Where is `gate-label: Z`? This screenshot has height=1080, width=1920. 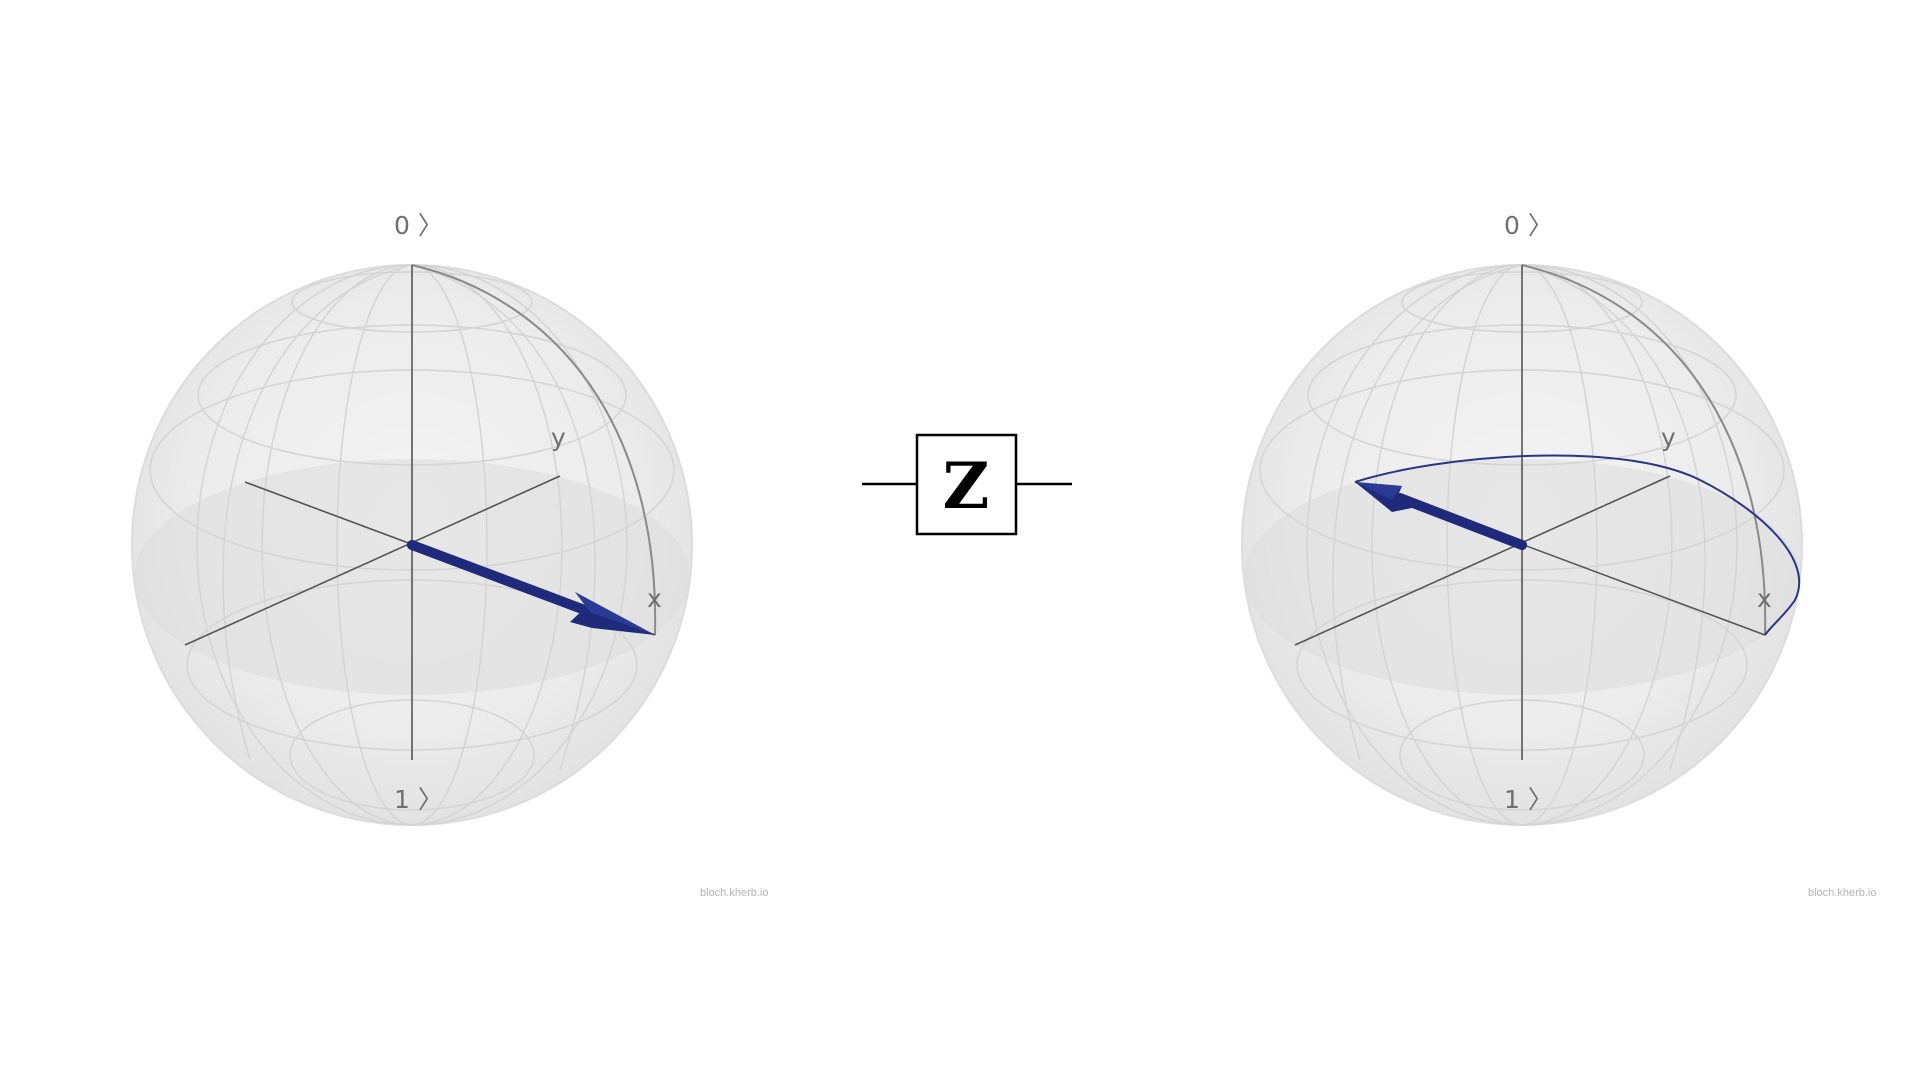 gate-label: Z is located at coordinates (966, 486).